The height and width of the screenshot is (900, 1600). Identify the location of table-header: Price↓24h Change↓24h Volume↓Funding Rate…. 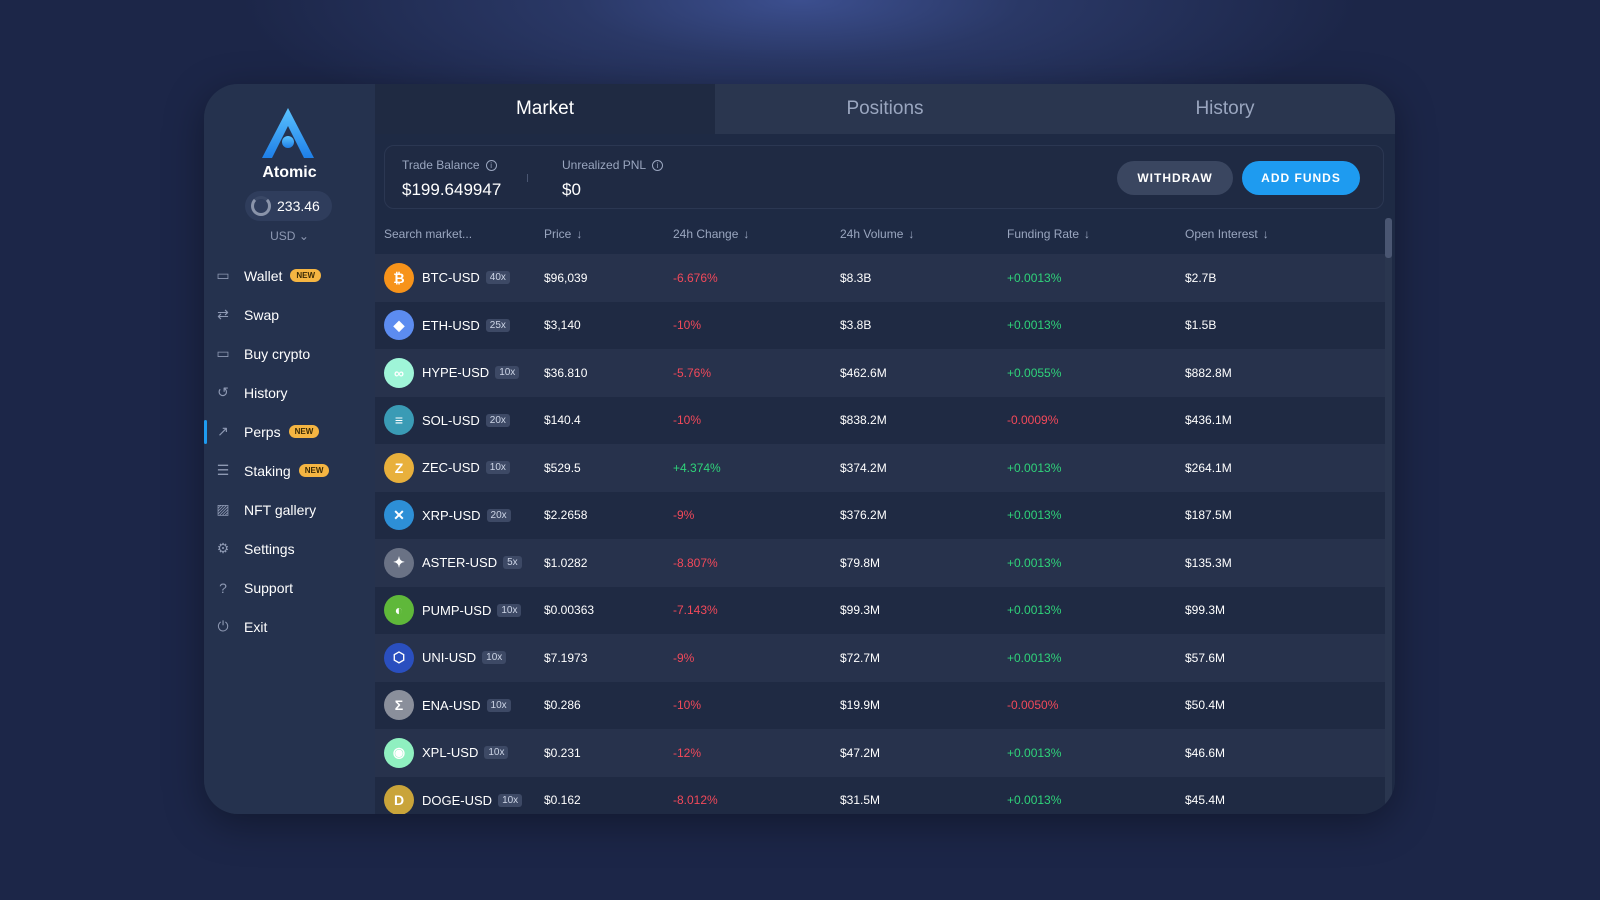
(875, 234).